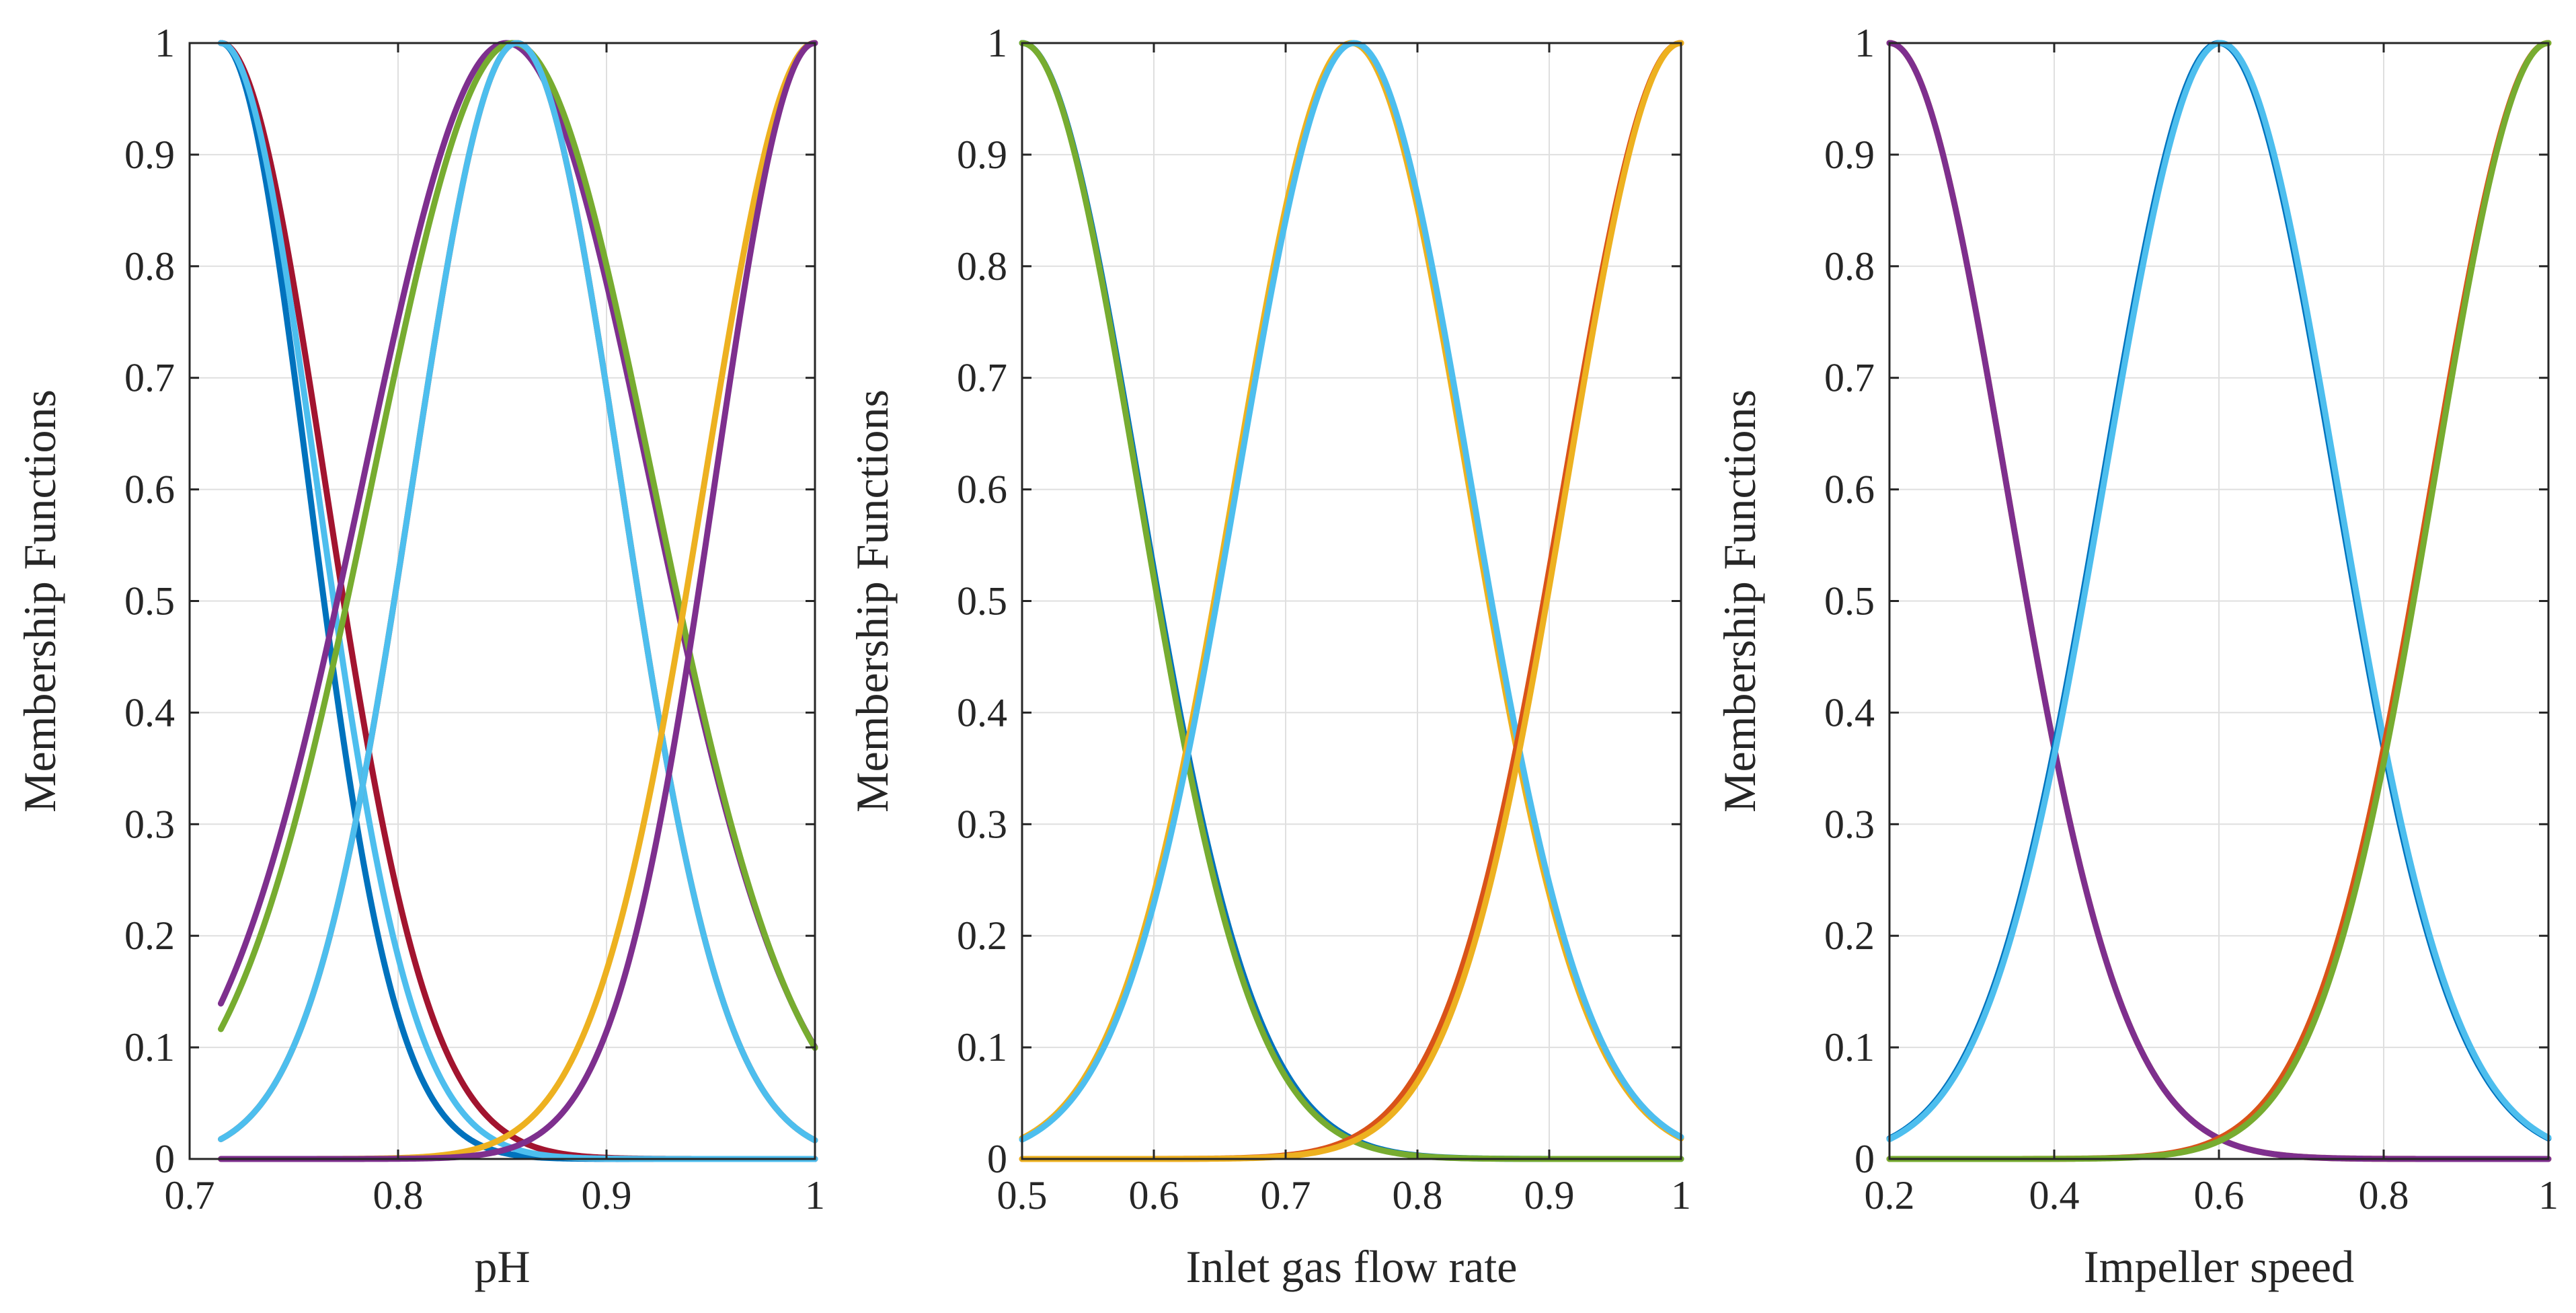 The width and height of the screenshot is (2576, 1313). Describe the element at coordinates (2055, 1195) in the screenshot. I see `x-tick-label: 0.4` at that location.